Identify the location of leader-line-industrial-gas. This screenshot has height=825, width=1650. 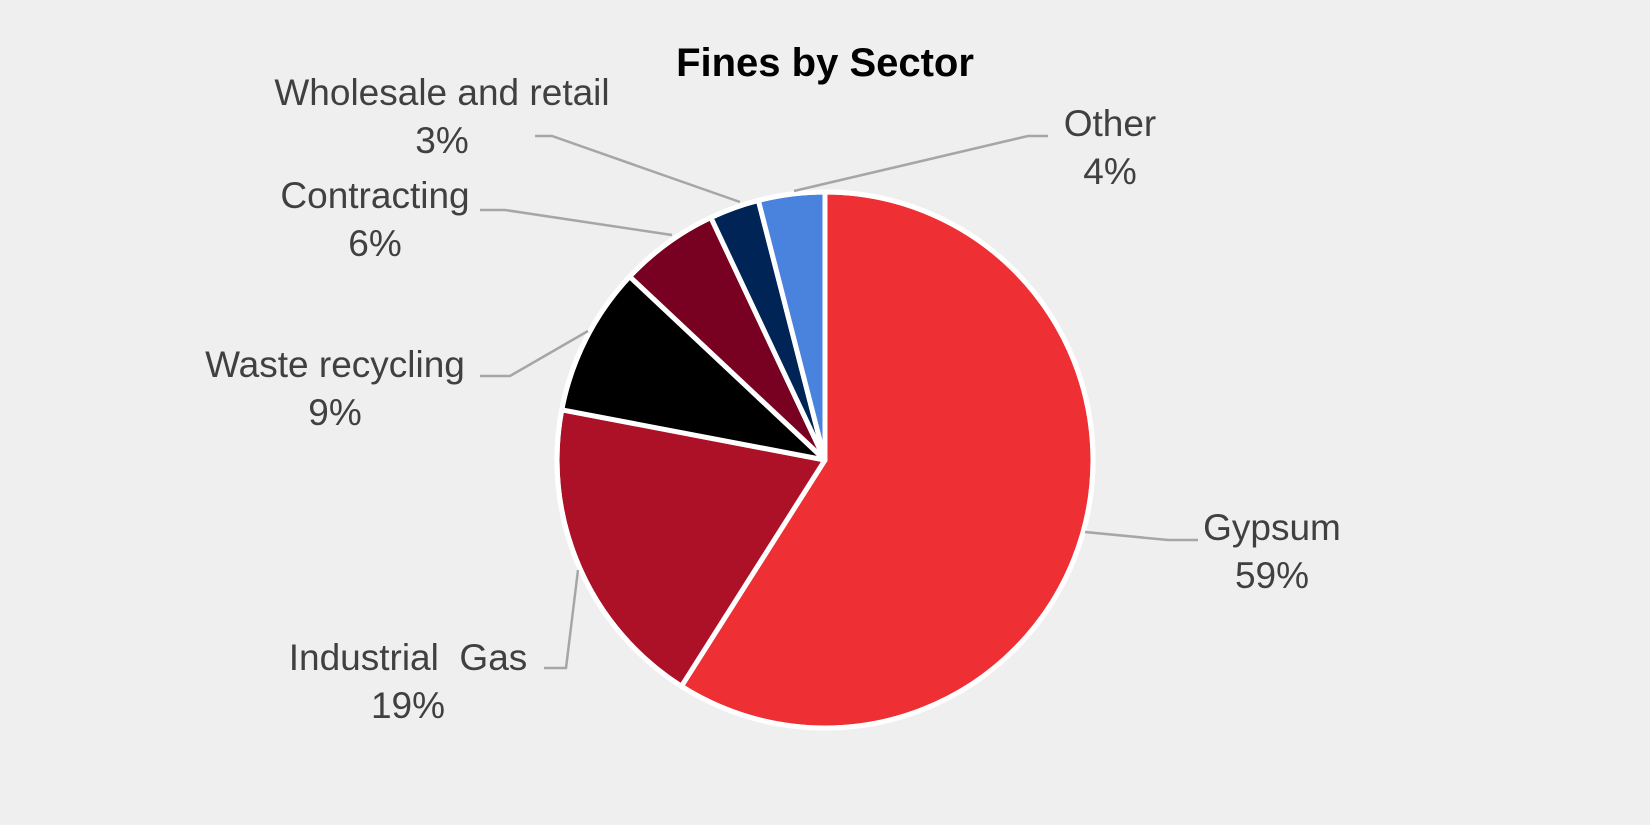
(562, 619).